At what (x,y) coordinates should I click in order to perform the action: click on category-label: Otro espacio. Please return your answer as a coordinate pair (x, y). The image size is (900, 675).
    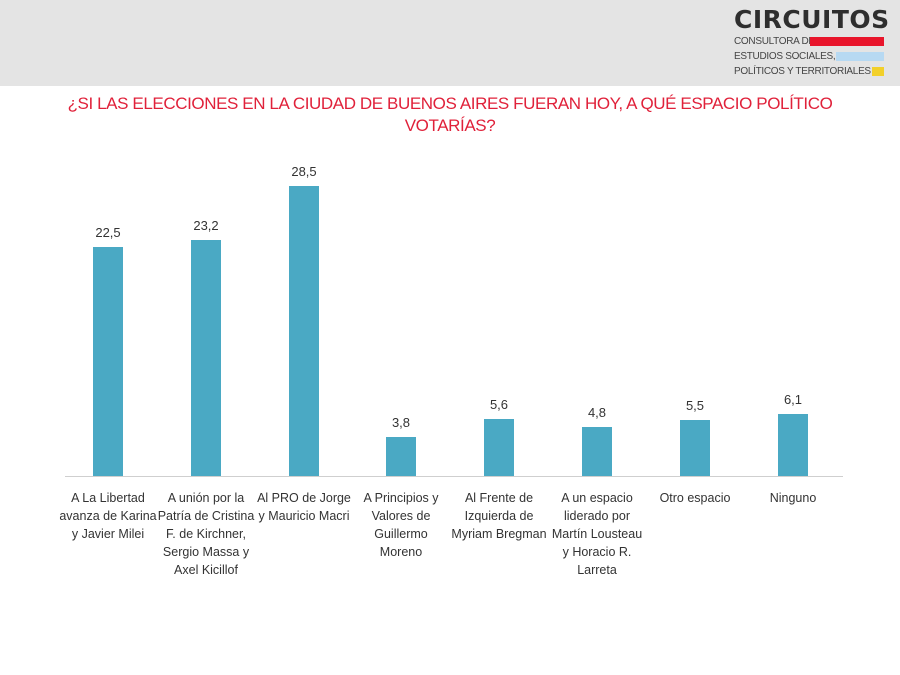
    Looking at the image, I should click on (695, 498).